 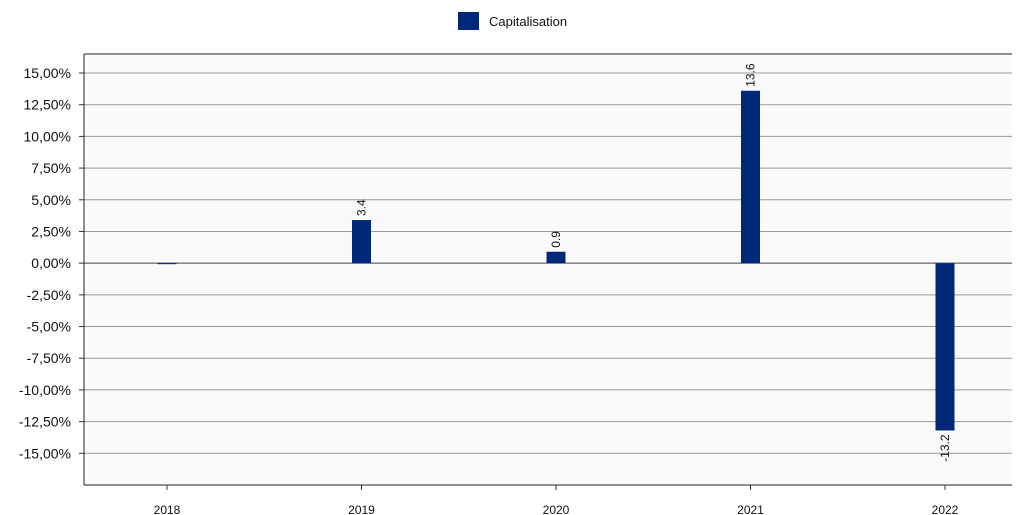 I want to click on bar-2021, so click(x=750, y=177).